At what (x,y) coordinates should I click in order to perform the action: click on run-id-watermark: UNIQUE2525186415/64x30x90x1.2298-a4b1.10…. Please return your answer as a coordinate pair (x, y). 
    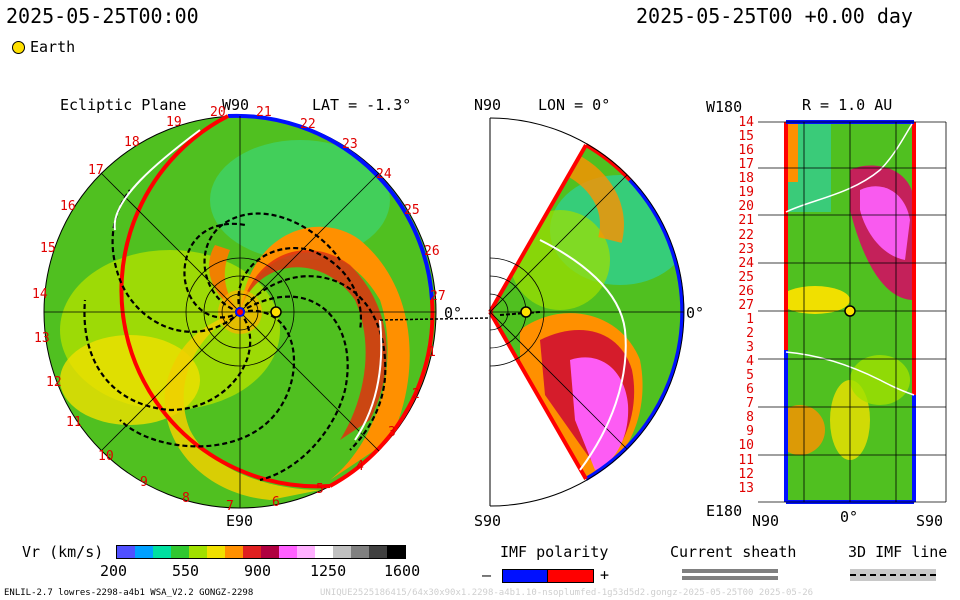
    Looking at the image, I should click on (567, 593).